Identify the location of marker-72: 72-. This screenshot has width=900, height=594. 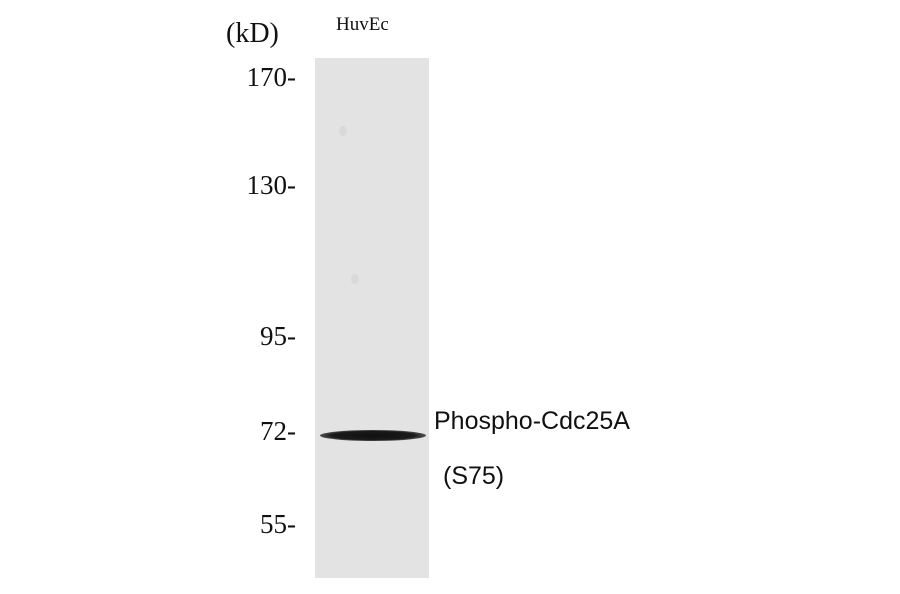
(278, 431).